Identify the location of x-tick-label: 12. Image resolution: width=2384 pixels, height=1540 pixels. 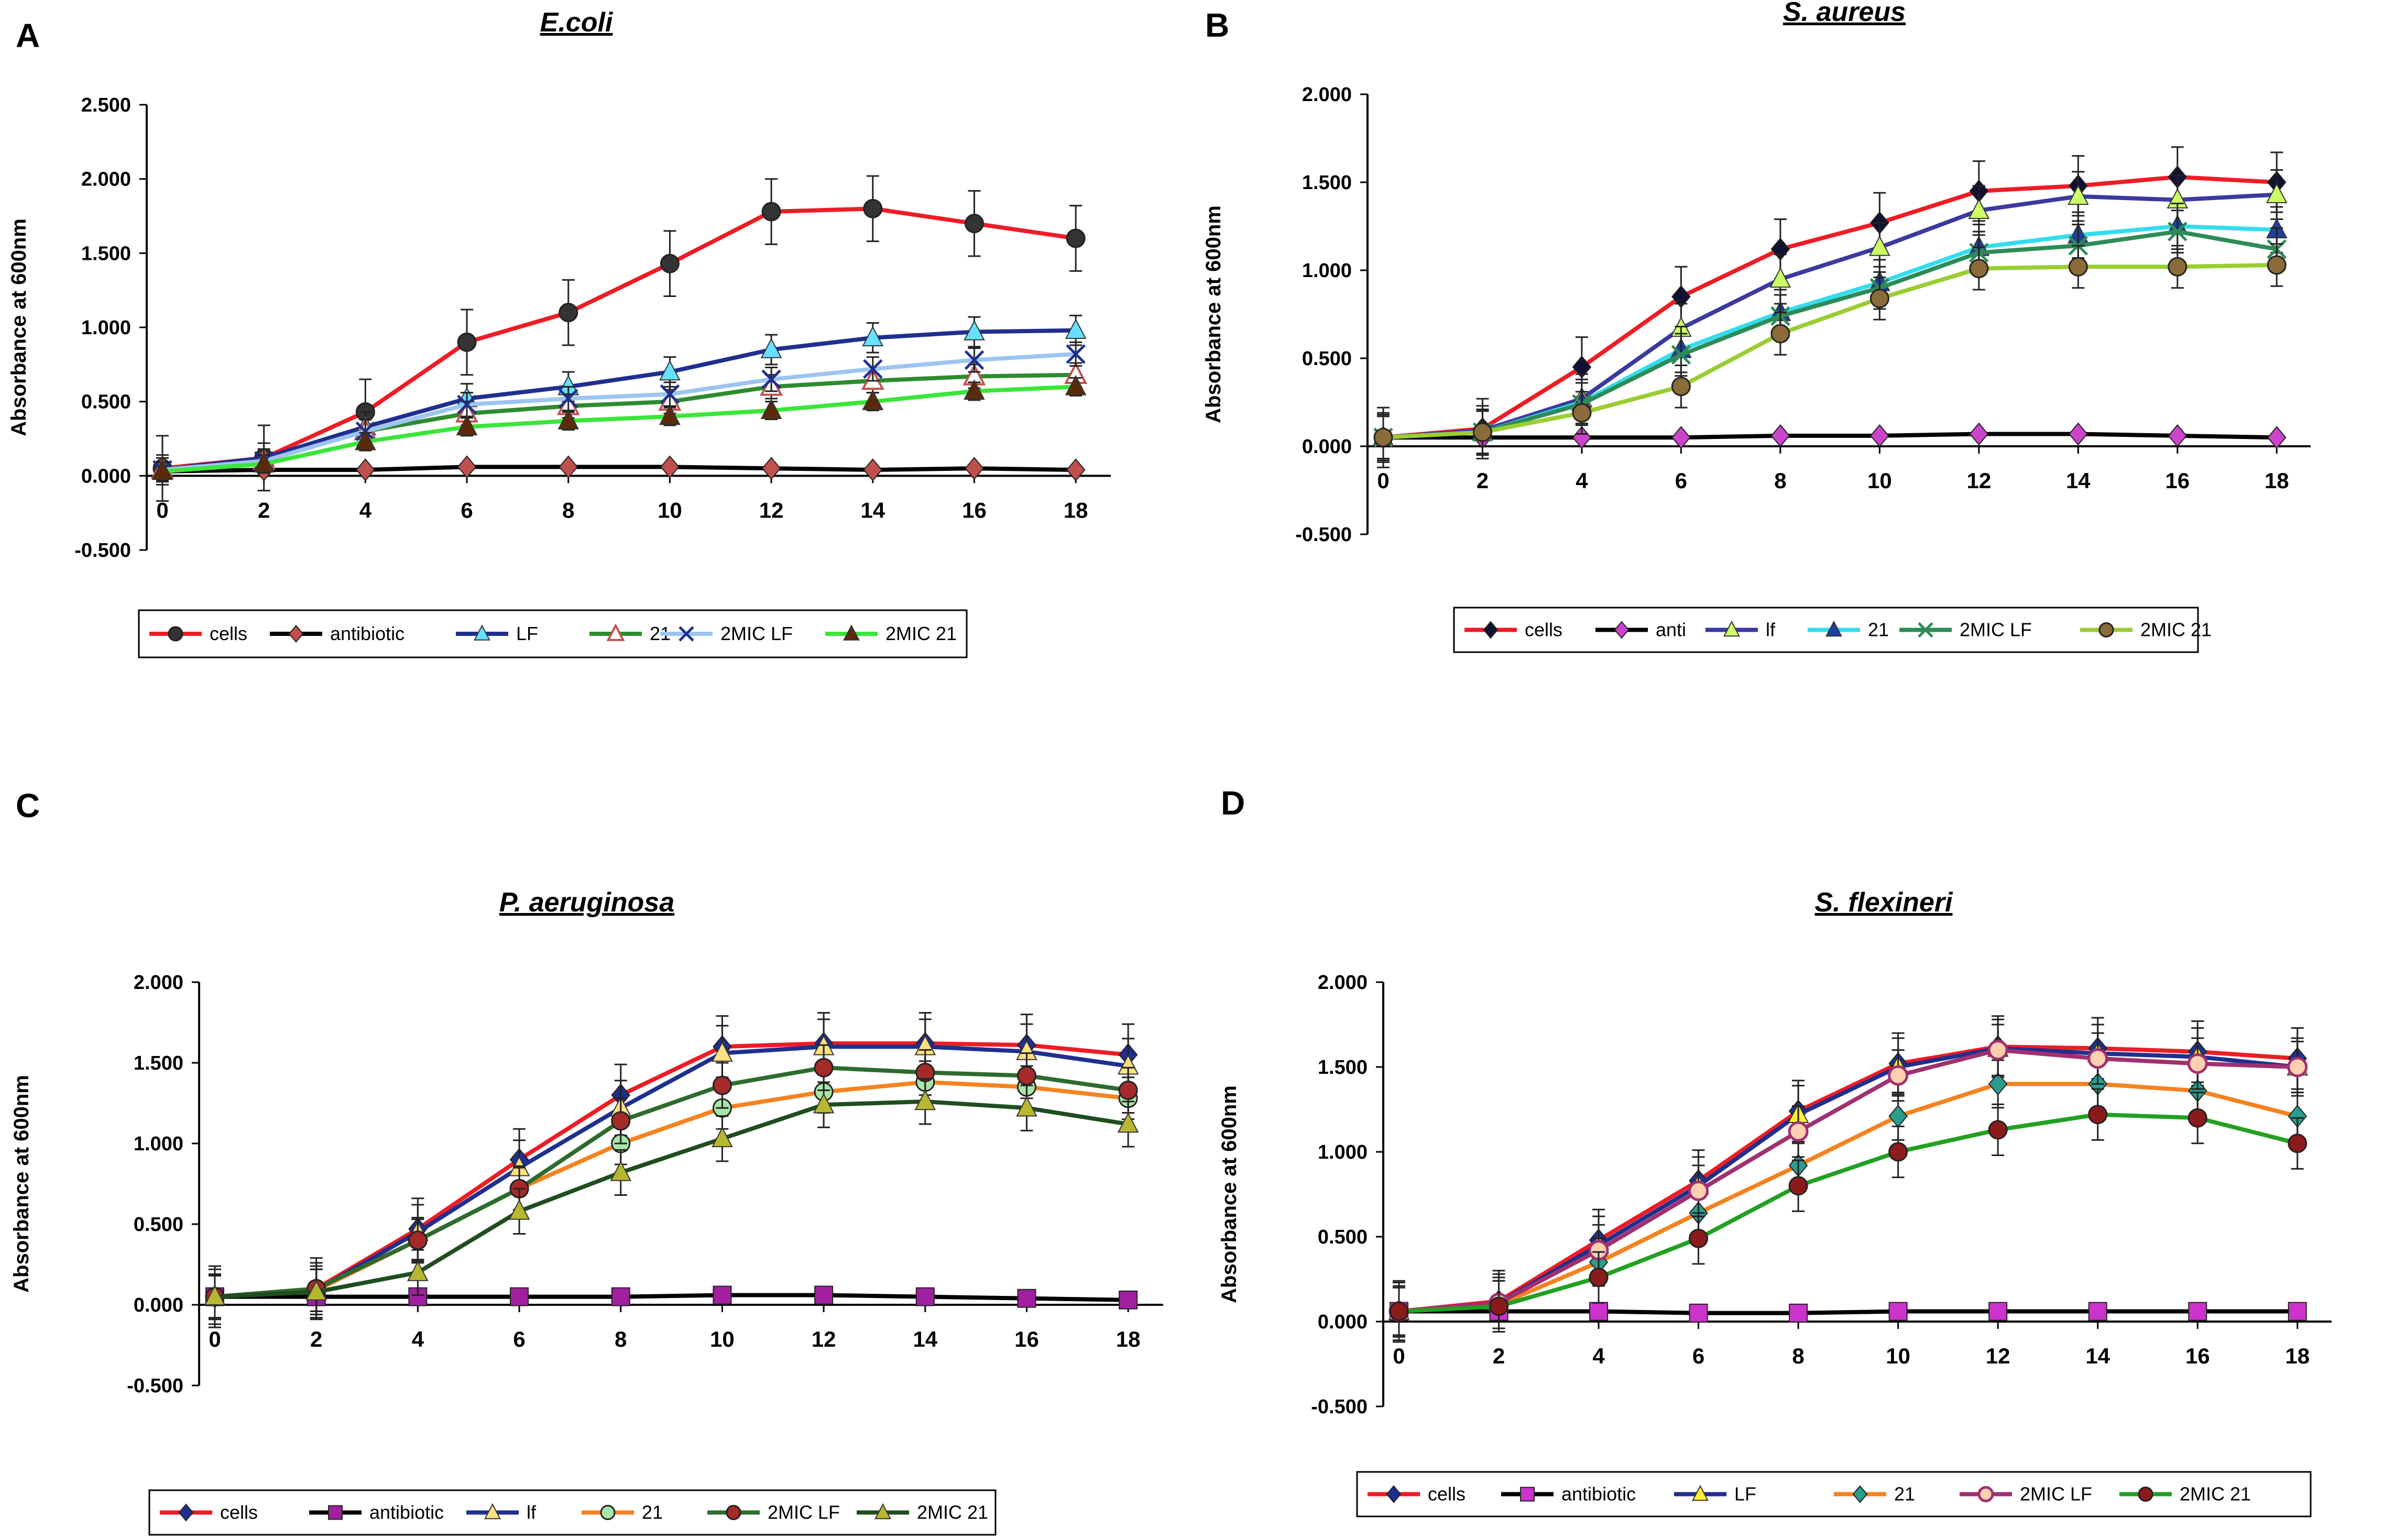
(1998, 1356).